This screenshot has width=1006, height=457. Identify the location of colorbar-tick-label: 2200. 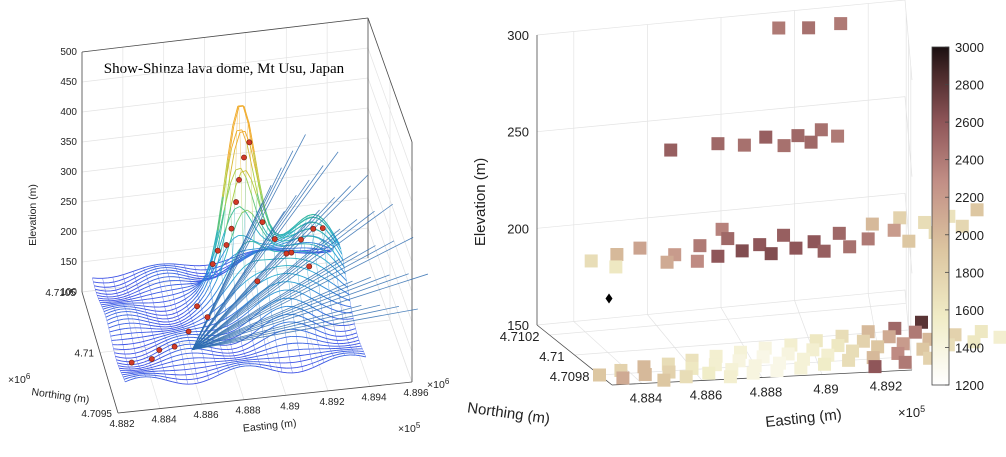
(969, 197).